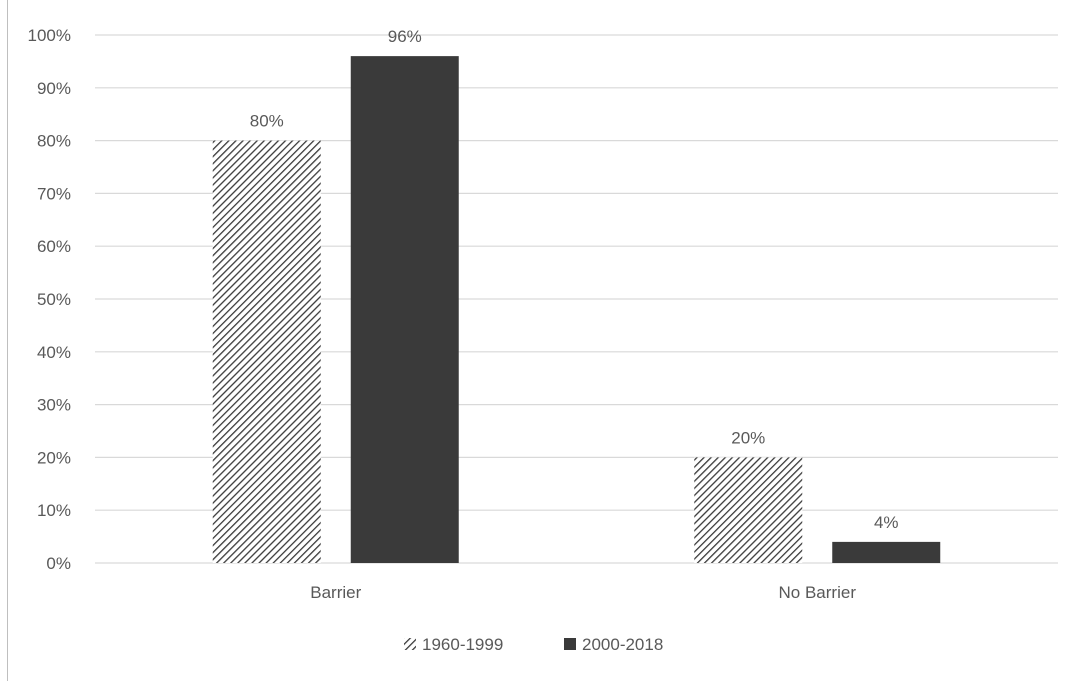 This screenshot has width=1071, height=681. I want to click on data-label: 4%, so click(886, 522).